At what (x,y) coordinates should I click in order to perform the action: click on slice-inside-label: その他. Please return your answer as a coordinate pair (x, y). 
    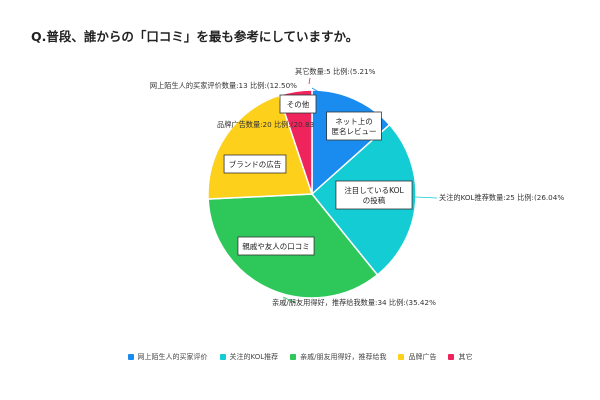
    Looking at the image, I should click on (298, 104).